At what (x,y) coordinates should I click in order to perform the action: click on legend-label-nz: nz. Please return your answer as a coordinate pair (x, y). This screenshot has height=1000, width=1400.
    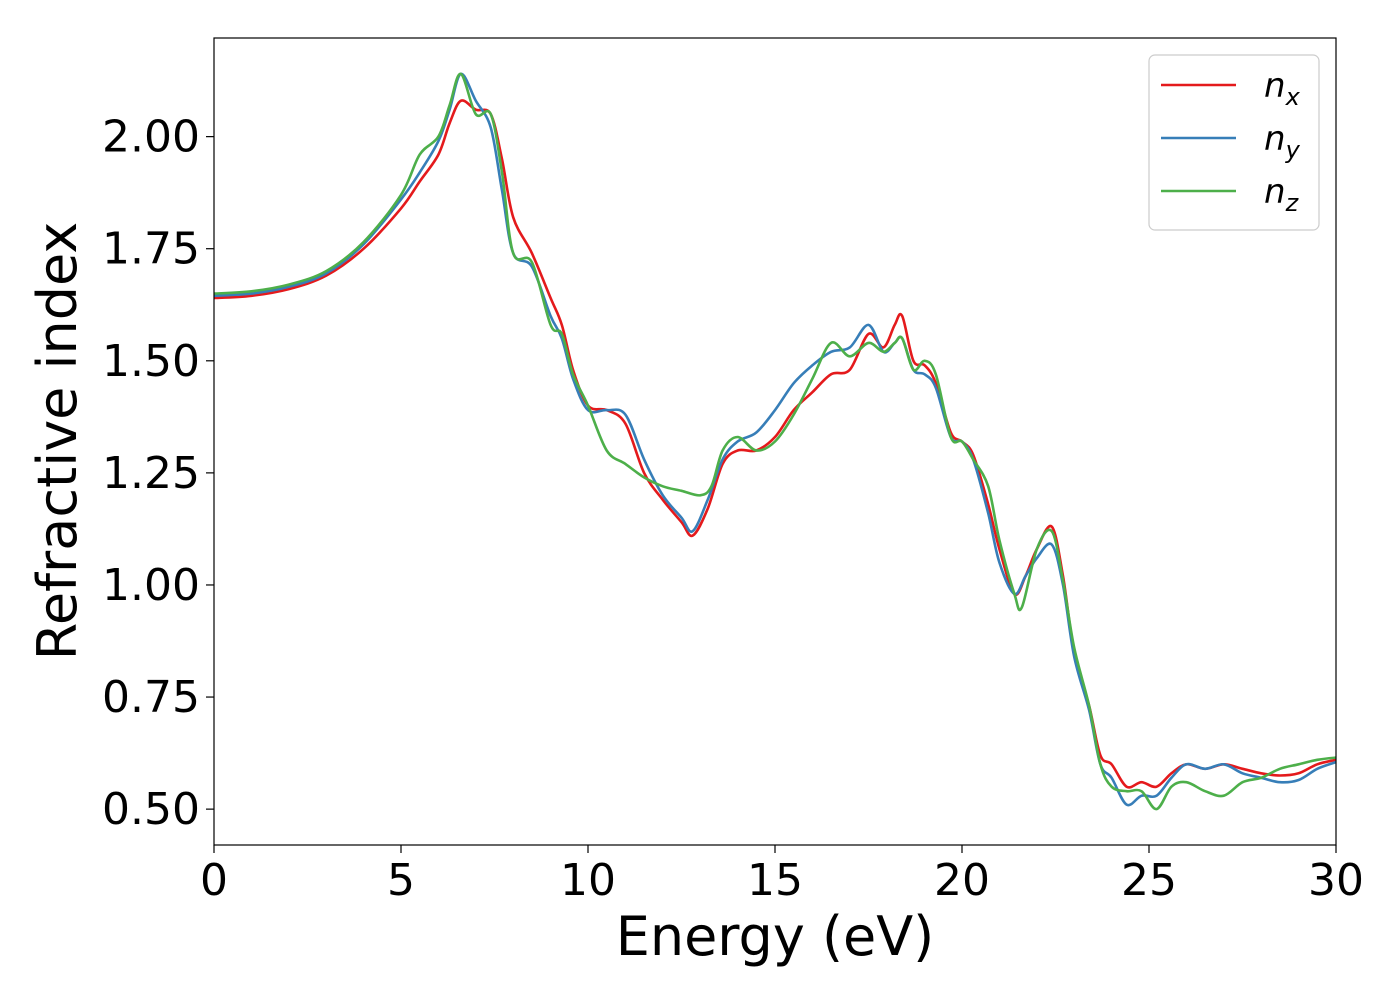
    Looking at the image, I should click on (1282, 194).